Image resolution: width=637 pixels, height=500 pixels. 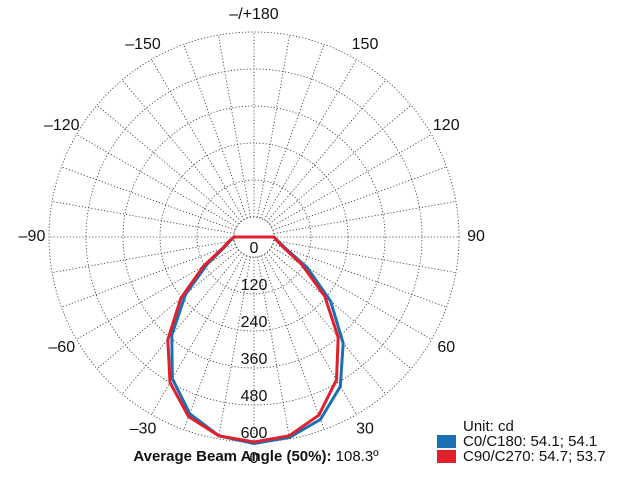 I want to click on series-layer, so click(x=255, y=340).